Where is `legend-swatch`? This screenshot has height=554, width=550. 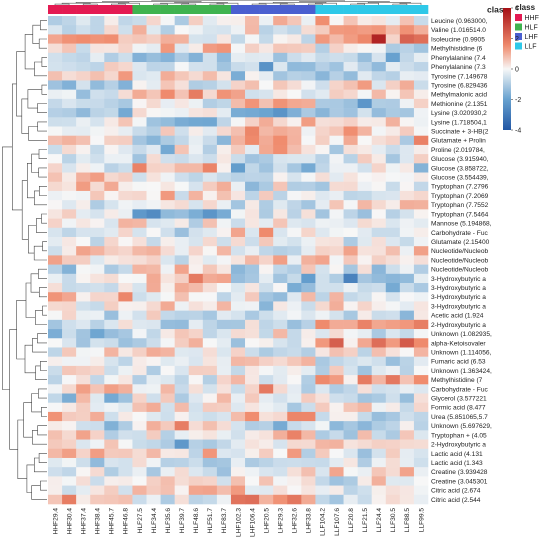 legend-swatch is located at coordinates (518, 46).